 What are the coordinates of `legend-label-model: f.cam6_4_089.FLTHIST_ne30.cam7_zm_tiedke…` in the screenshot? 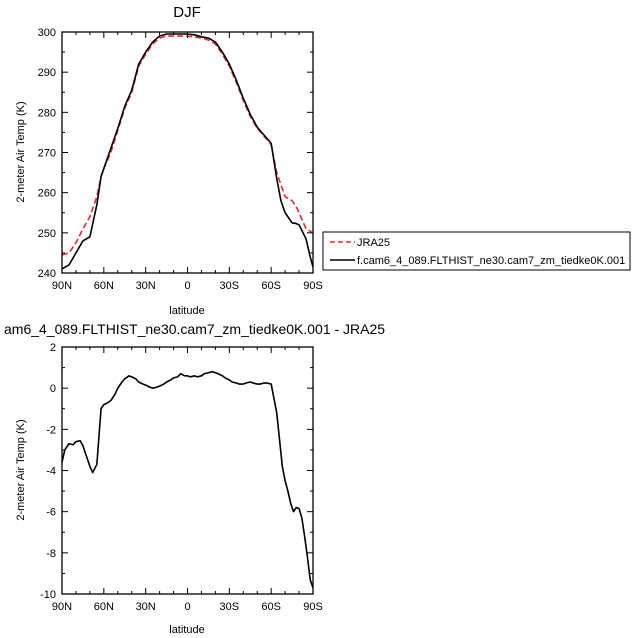 It's located at (491, 261).